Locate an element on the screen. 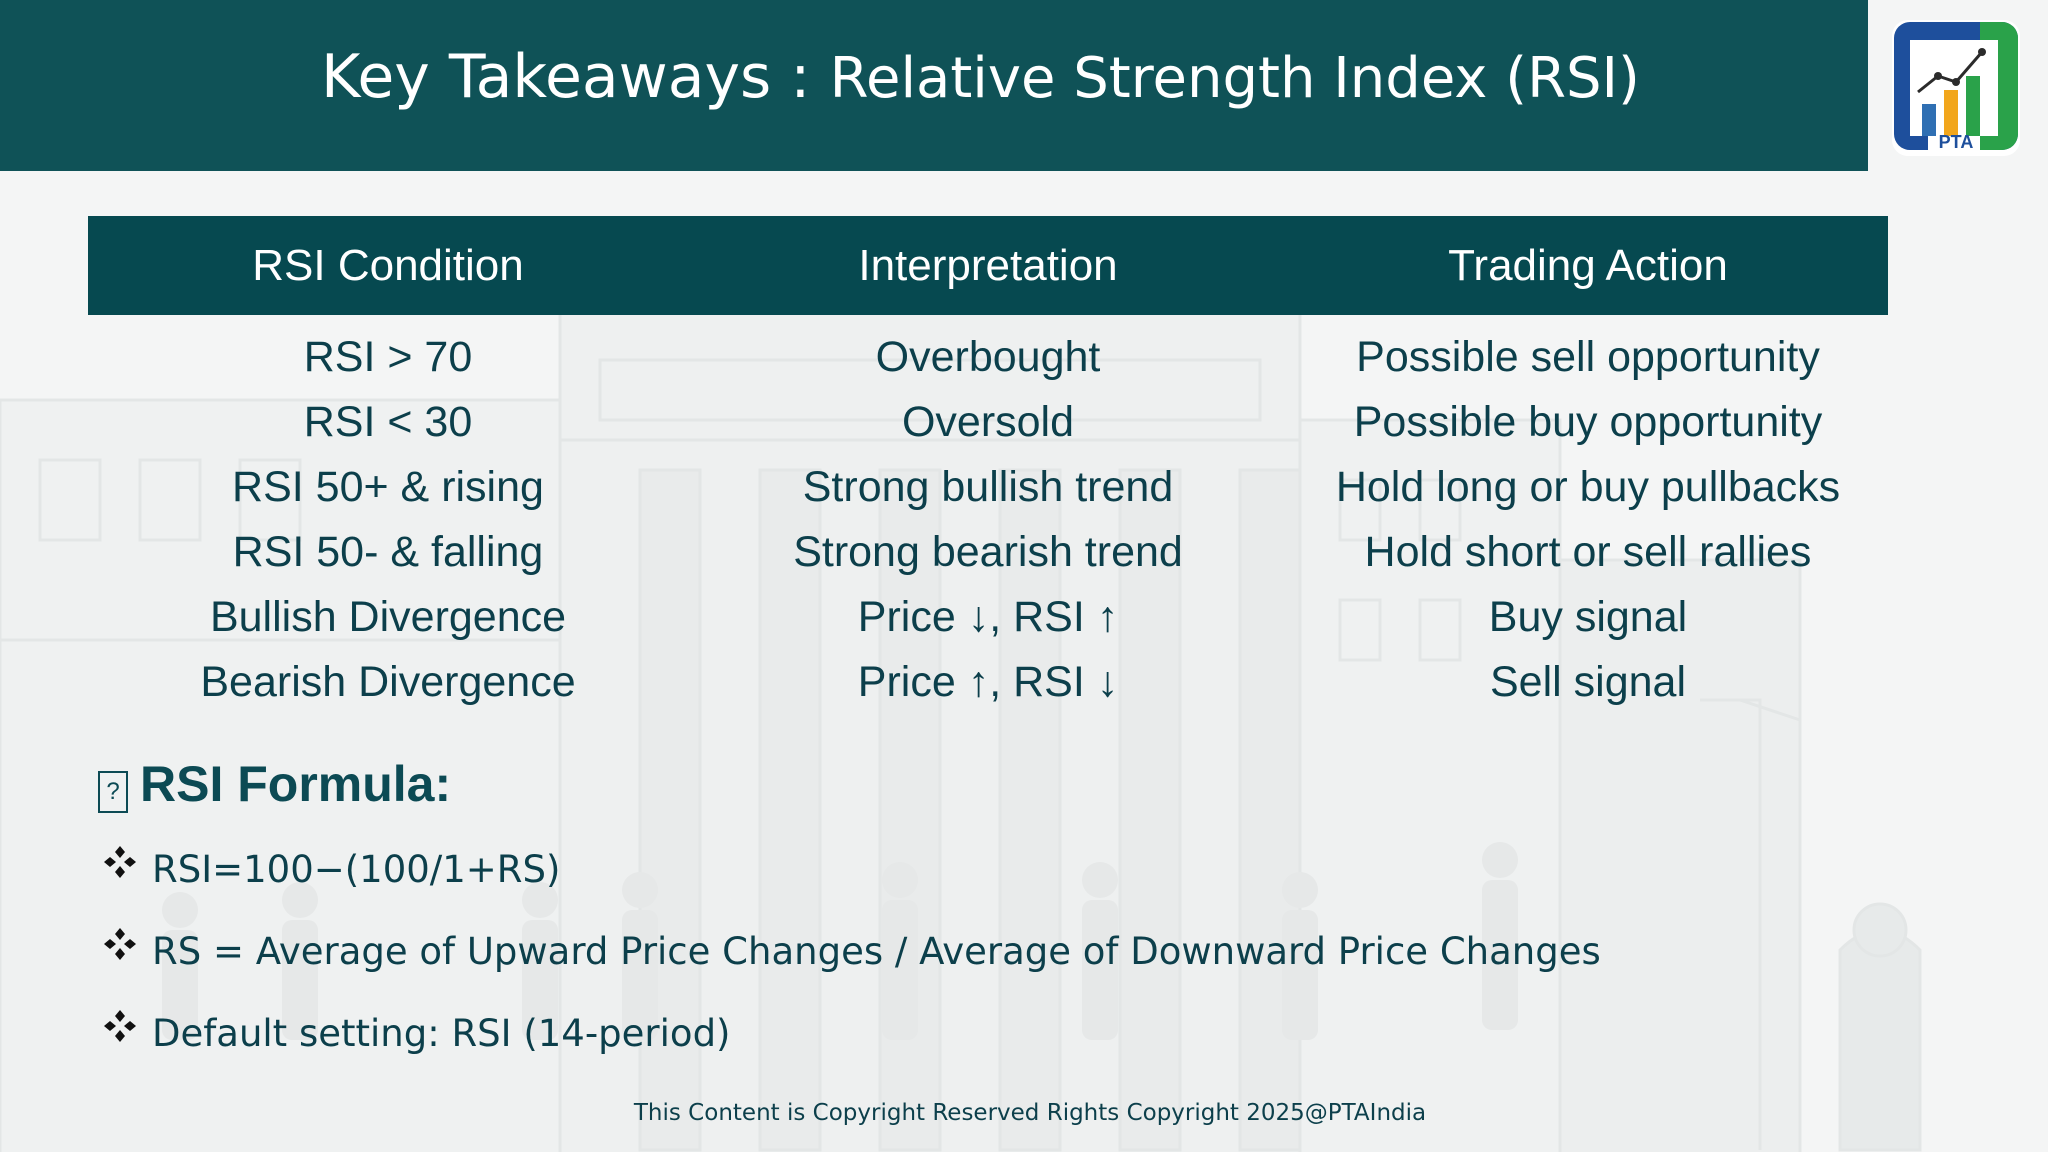  cell-rsi-condition: Bearish Divergence is located at coordinates (388, 682).